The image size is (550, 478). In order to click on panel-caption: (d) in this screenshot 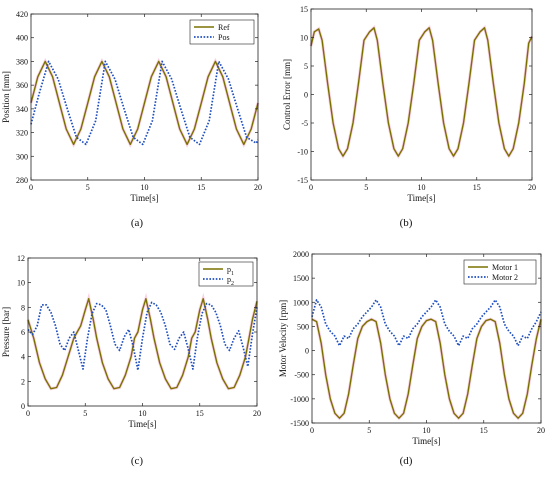, I will do `click(406, 461)`.